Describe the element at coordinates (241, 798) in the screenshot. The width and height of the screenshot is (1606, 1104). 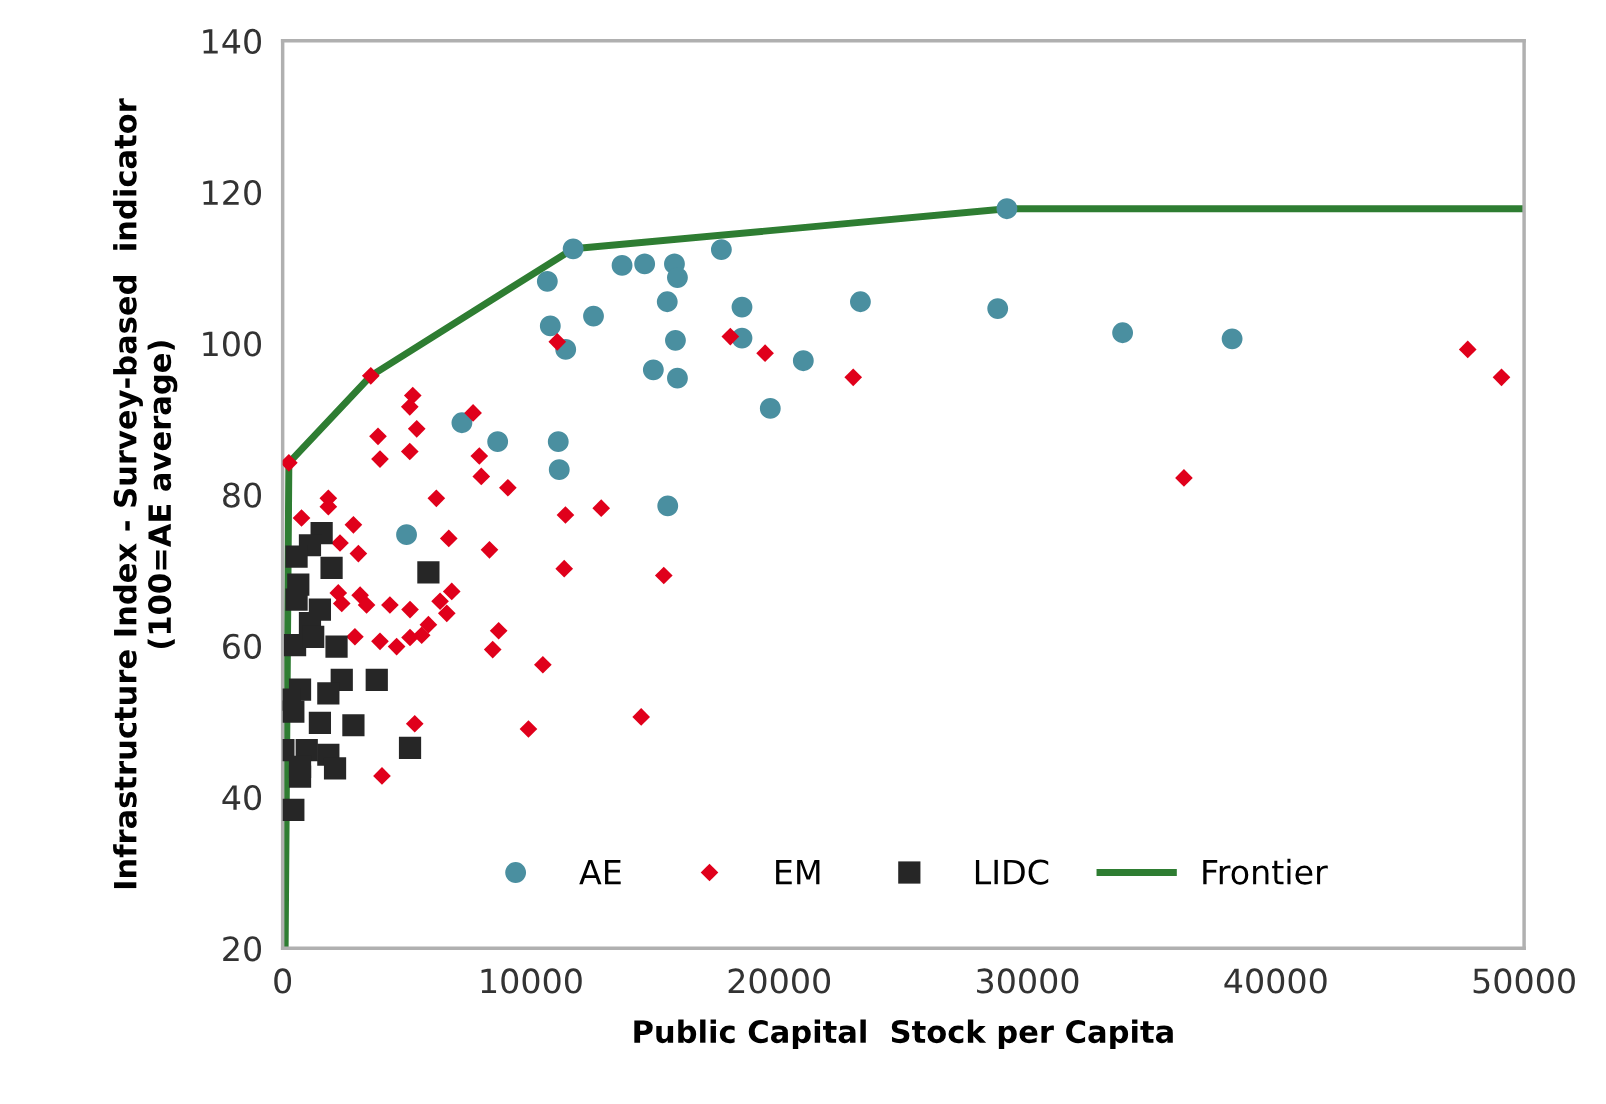
I see `y-tick-label: 40` at that location.